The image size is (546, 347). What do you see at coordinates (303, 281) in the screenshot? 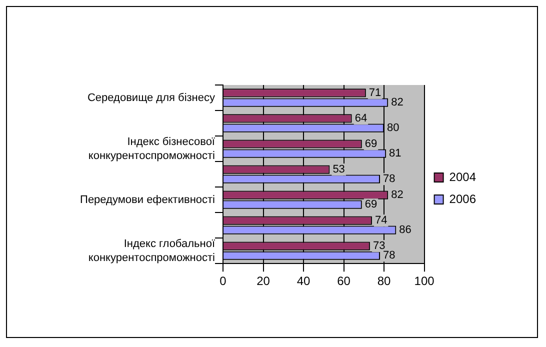
I see `x-tick-label: 40` at bounding box center [303, 281].